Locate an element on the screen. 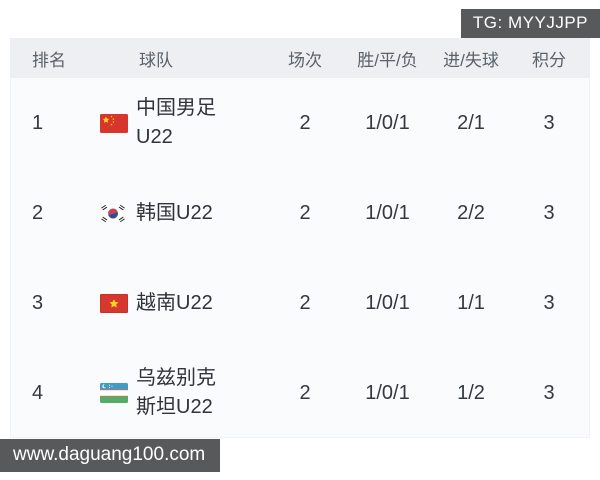 The width and height of the screenshot is (600, 480). header-played: 场次 is located at coordinates (305, 60).